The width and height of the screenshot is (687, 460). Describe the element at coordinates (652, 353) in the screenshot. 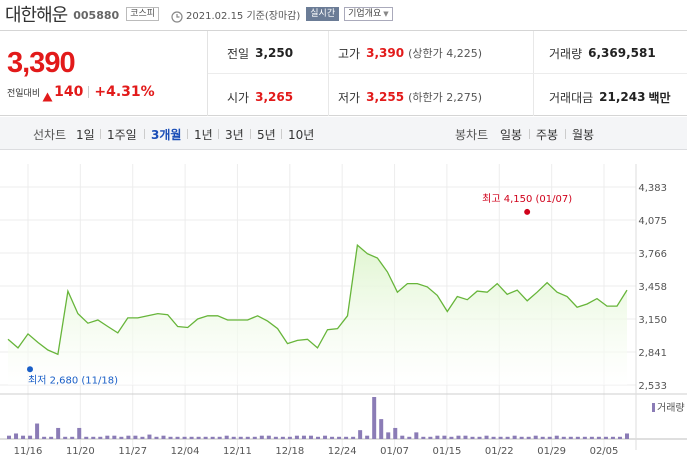

I see `y-tick-label: 2,841` at that location.